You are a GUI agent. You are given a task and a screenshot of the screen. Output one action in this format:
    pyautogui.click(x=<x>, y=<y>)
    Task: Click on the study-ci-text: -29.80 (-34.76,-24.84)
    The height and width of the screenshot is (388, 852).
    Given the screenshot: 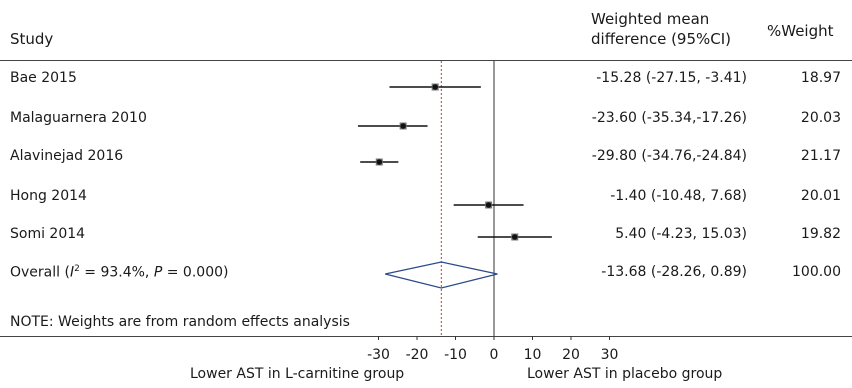 What is the action you would take?
    pyautogui.click(x=669, y=156)
    